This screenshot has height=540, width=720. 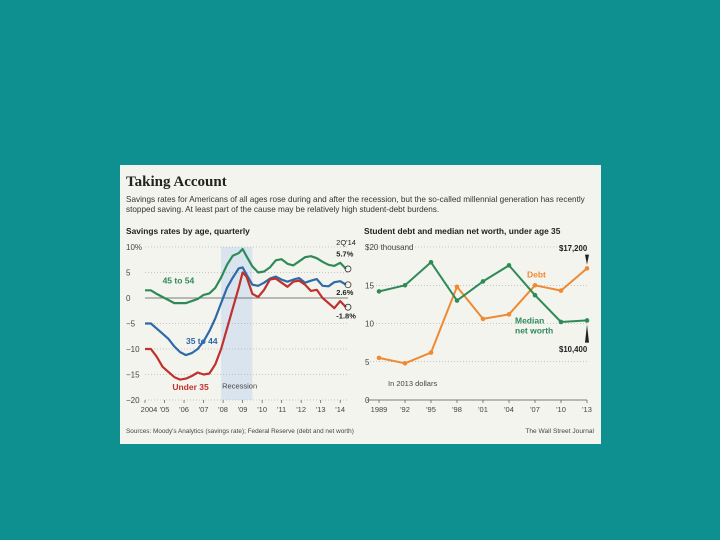 I want to click on series-label-line: Median, so click(x=529, y=321).